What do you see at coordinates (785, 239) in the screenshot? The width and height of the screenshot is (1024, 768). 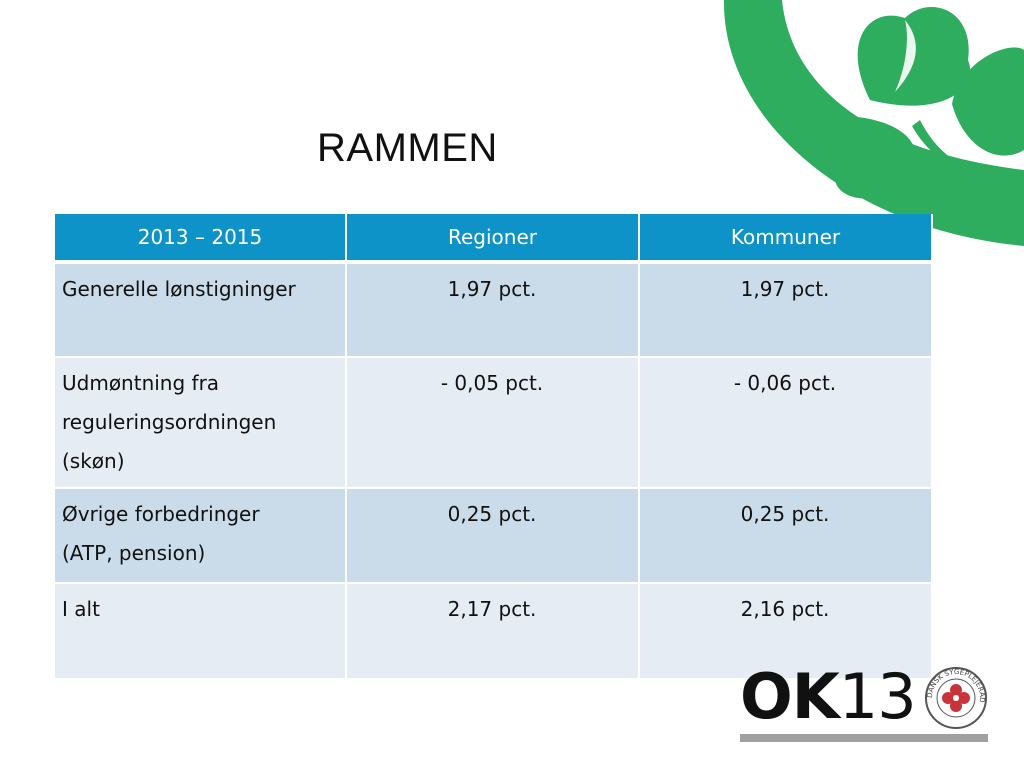 I see `header-kommuner: Kommuner` at bounding box center [785, 239].